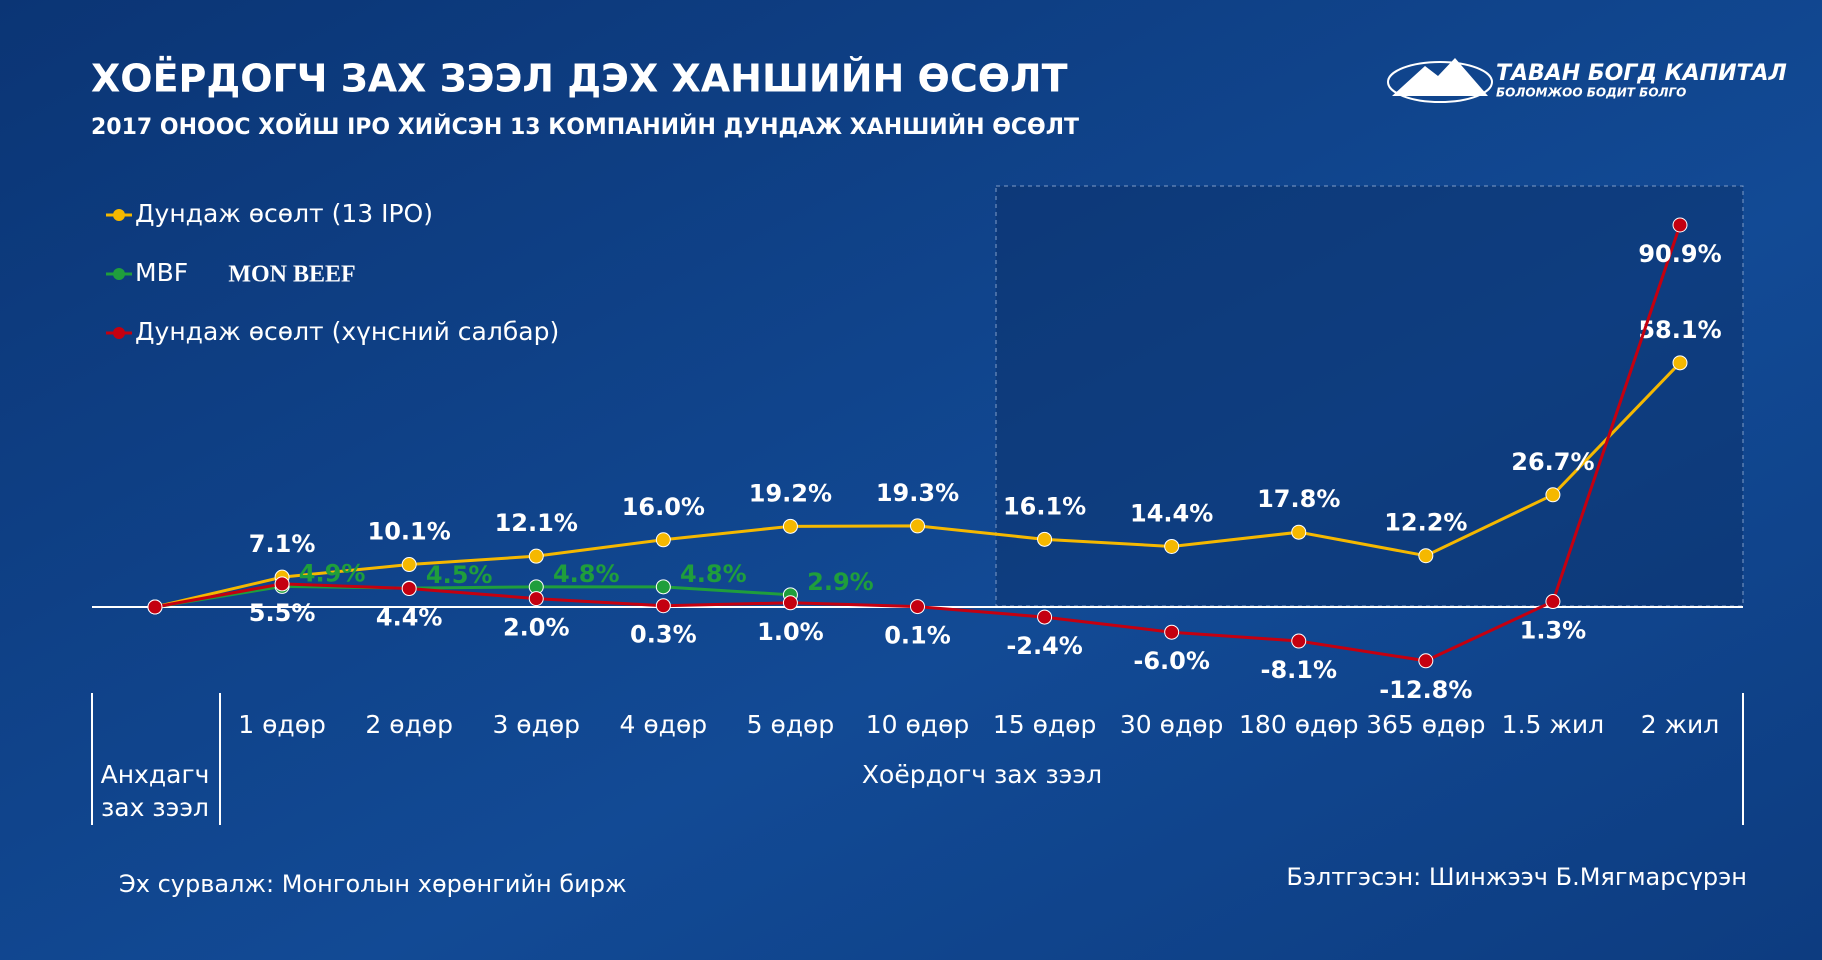 The height and width of the screenshot is (960, 1822). What do you see at coordinates (1641, 73) in the screenshot?
I see `logo-text: ТАВАН БОГД КАПИТАЛ` at bounding box center [1641, 73].